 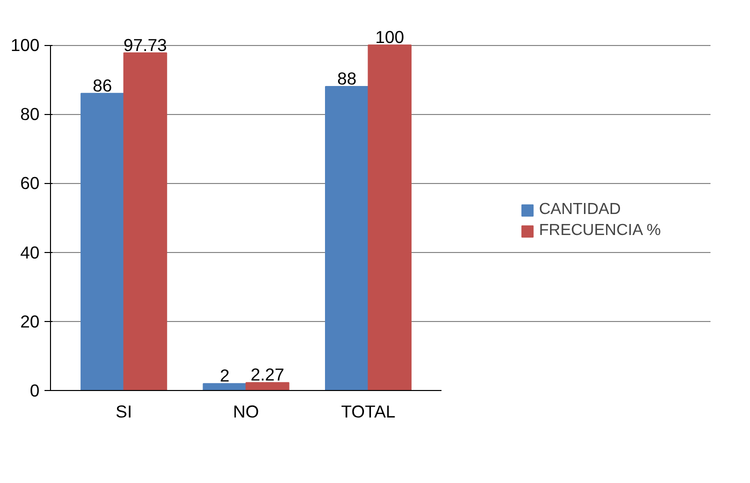 What do you see at coordinates (246, 412) in the screenshot?
I see `x-tick-label: NO` at bounding box center [246, 412].